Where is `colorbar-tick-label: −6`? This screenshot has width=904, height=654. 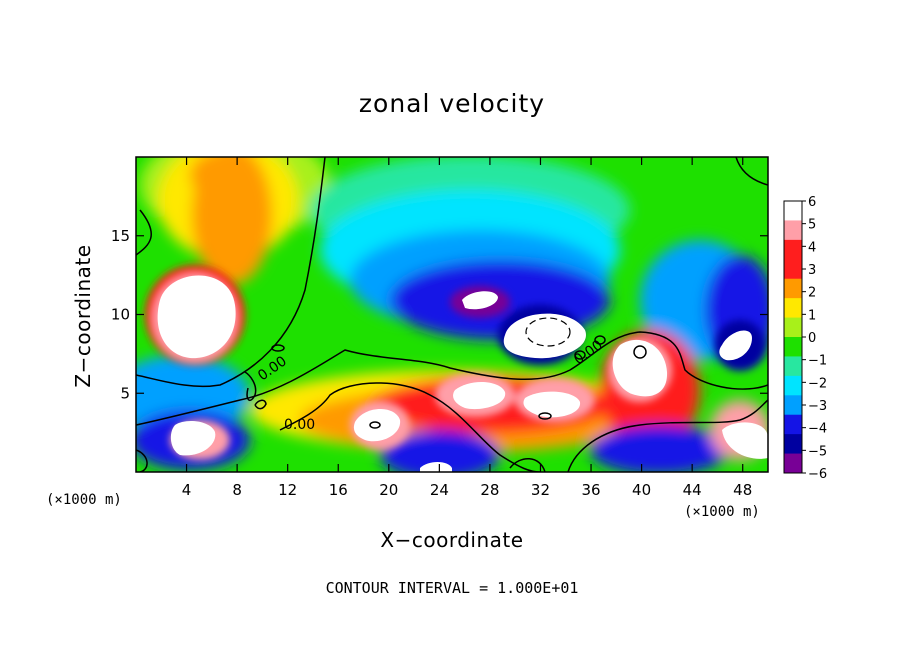
colorbar-tick-label: −6 is located at coordinates (817, 474).